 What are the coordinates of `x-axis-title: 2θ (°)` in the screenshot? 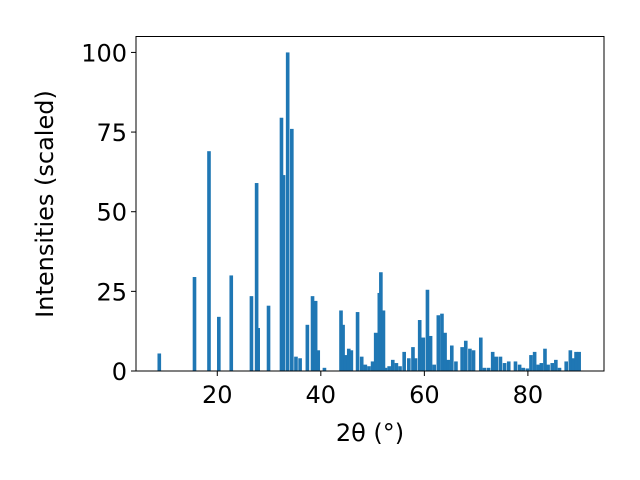 It's located at (370, 433).